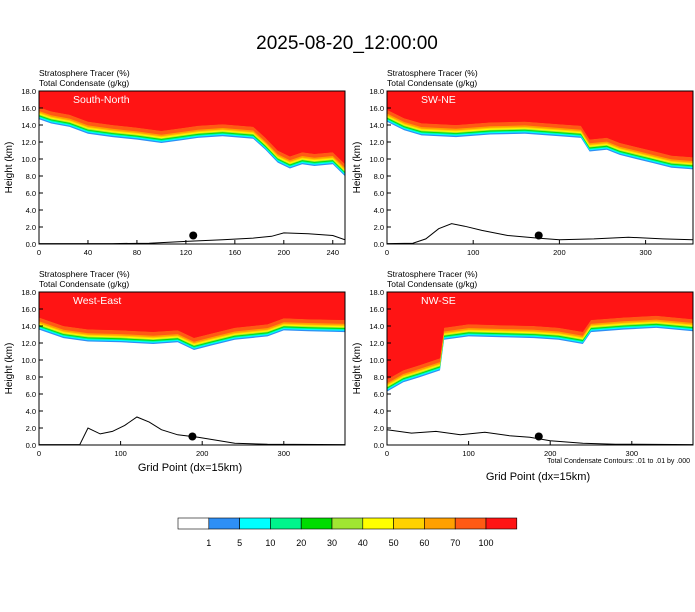 The width and height of the screenshot is (695, 612). What do you see at coordinates (239, 543) in the screenshot?
I see `colorbar-label: 5` at bounding box center [239, 543].